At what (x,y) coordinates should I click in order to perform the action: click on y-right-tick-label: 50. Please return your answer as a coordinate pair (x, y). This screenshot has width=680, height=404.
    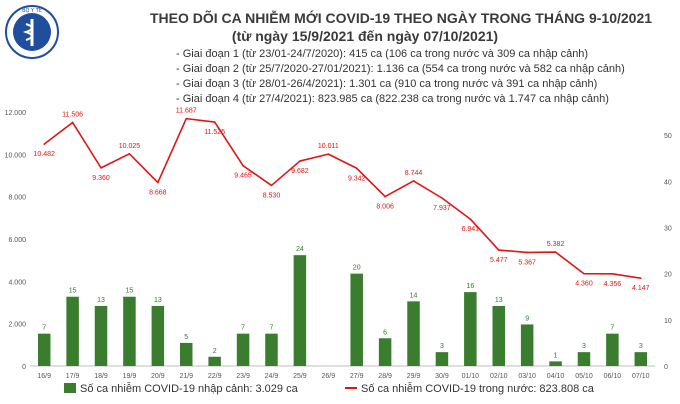
    Looking at the image, I should click on (668, 136).